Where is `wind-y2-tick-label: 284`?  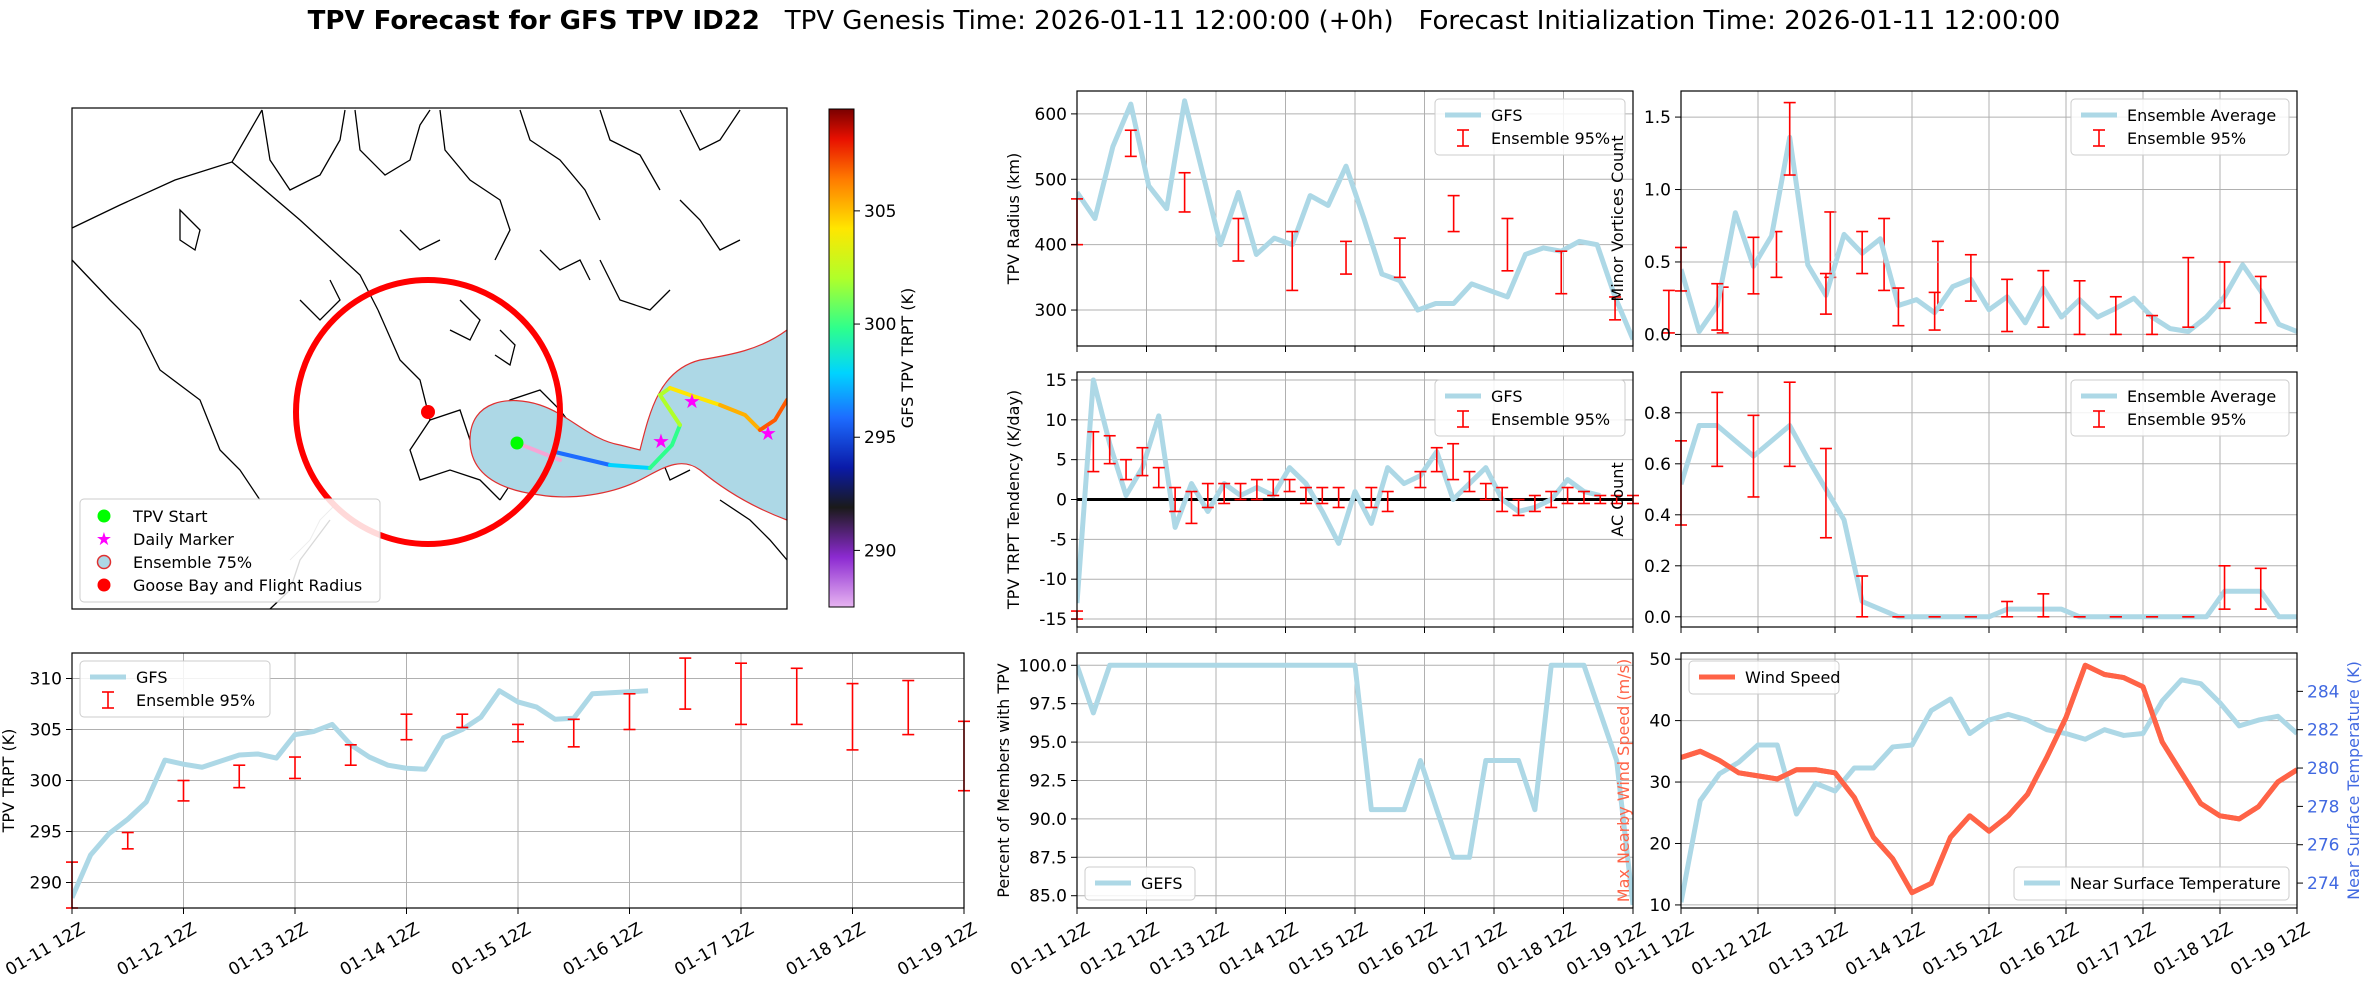
wind-y2-tick-label: 284 is located at coordinates (2323, 692).